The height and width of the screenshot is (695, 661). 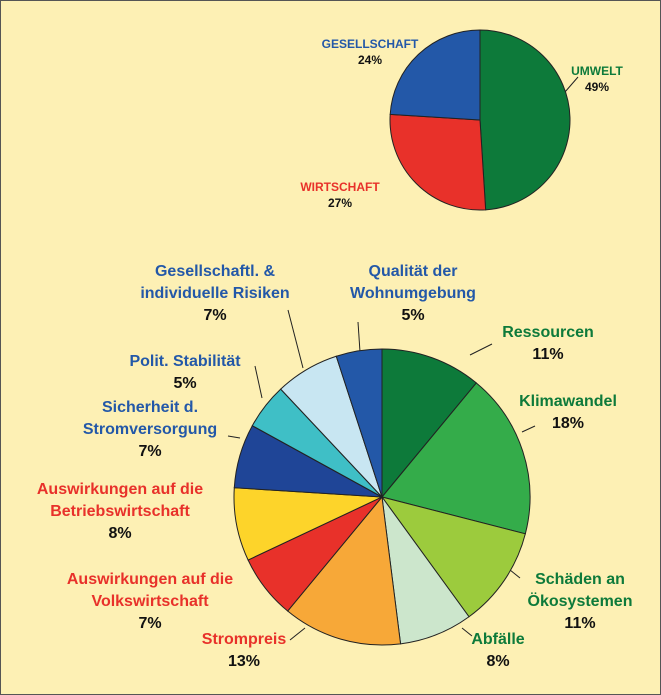 What do you see at coordinates (244, 661) in the screenshot?
I see `value-label: 13%` at bounding box center [244, 661].